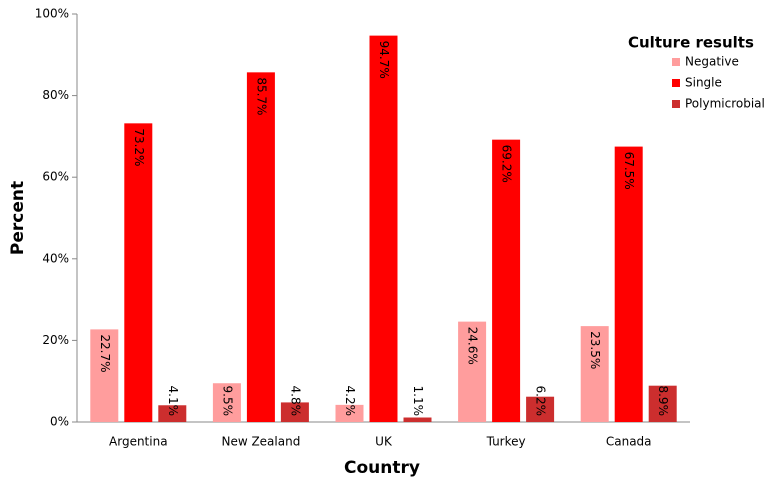 Image resolution: width=775 pixels, height=482 pixels. What do you see at coordinates (173, 401) in the screenshot?
I see `data-label: 4.1%` at bounding box center [173, 401].